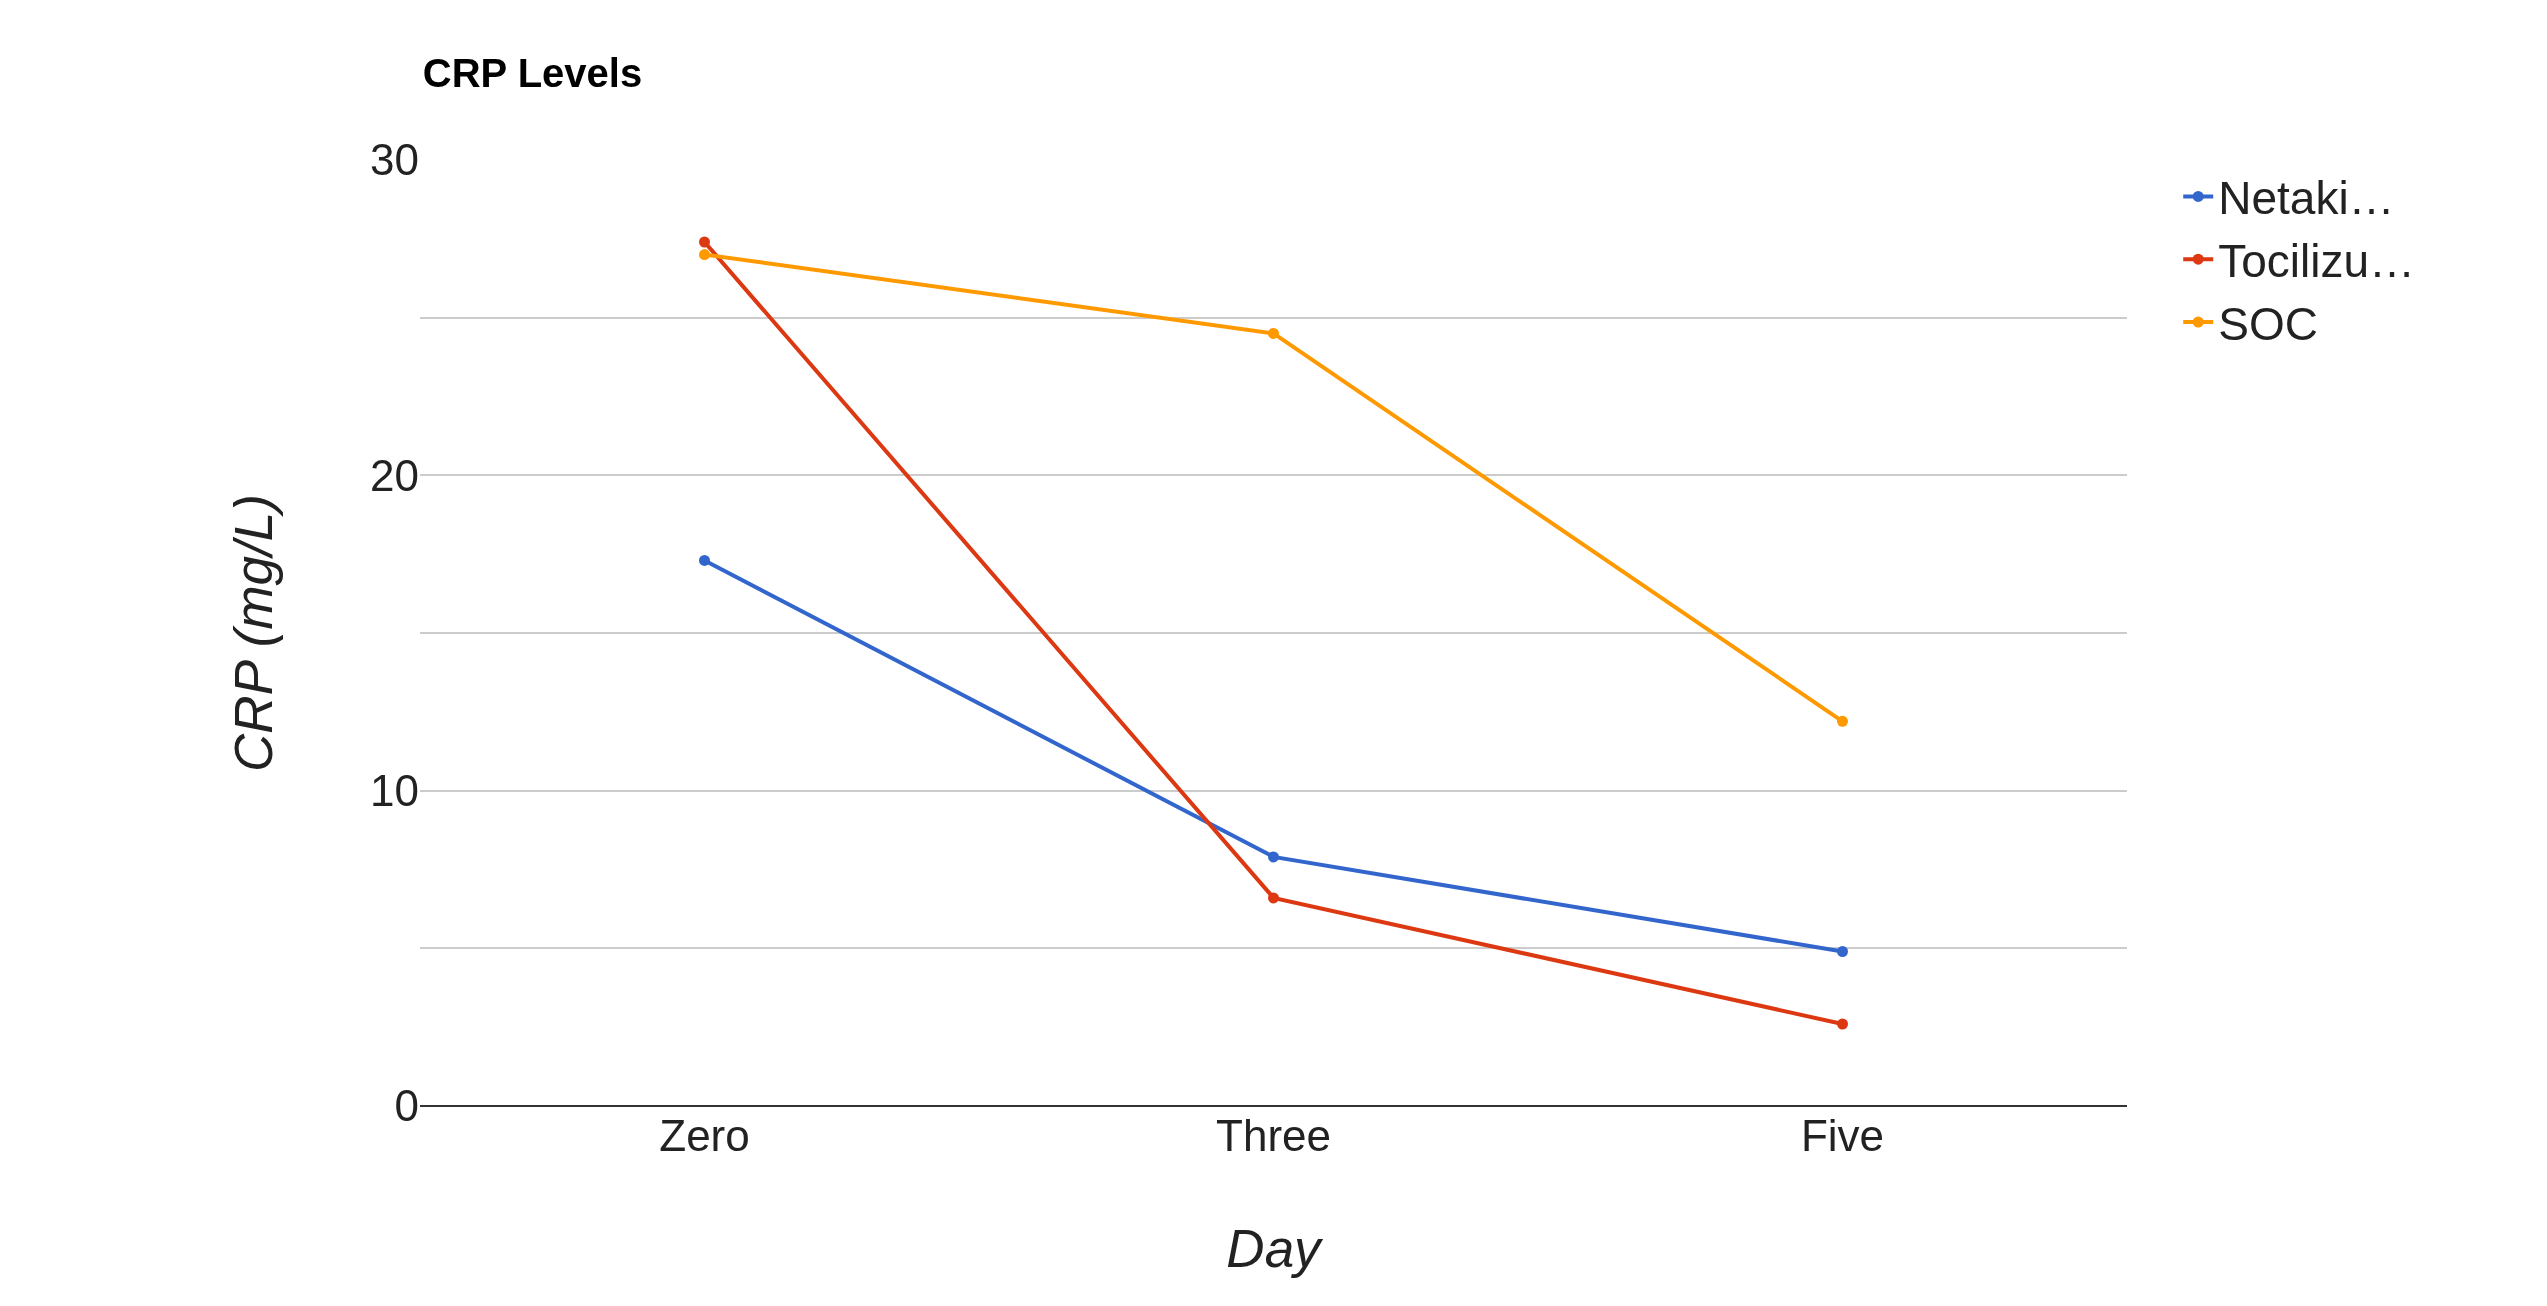 This screenshot has height=1306, width=2547. I want to click on y-tick-label: 0, so click(406, 1106).